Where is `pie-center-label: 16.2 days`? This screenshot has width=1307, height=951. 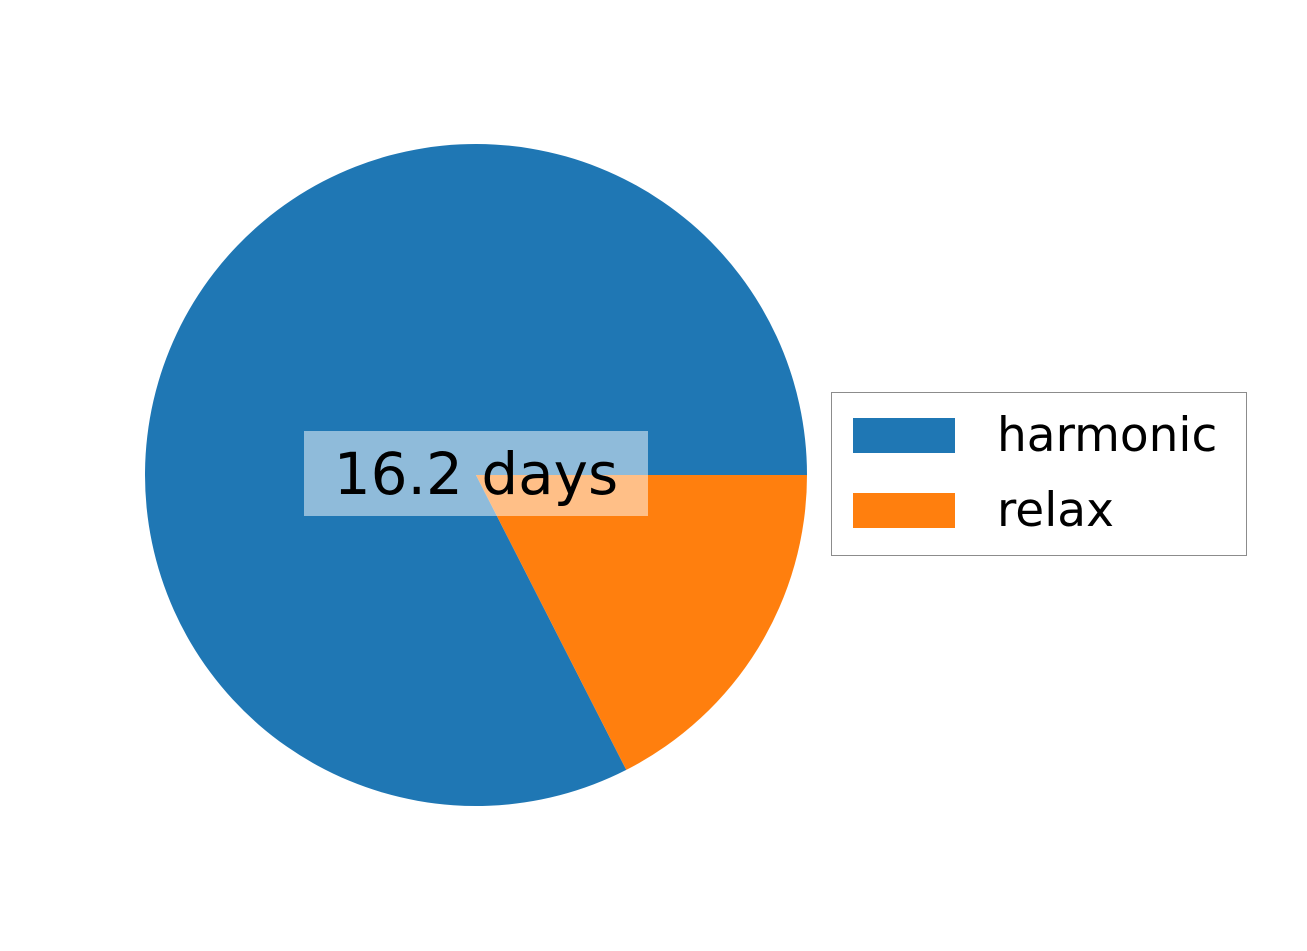 pie-center-label: 16.2 days is located at coordinates (476, 473).